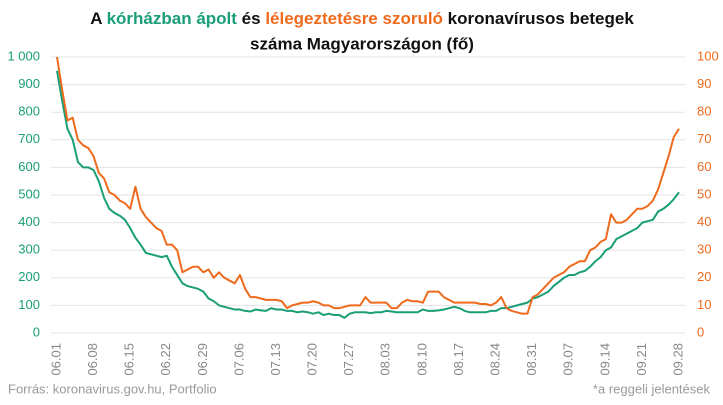 The image size is (723, 405). What do you see at coordinates (704, 83) in the screenshot?
I see `y2-tick-label: 90` at bounding box center [704, 83].